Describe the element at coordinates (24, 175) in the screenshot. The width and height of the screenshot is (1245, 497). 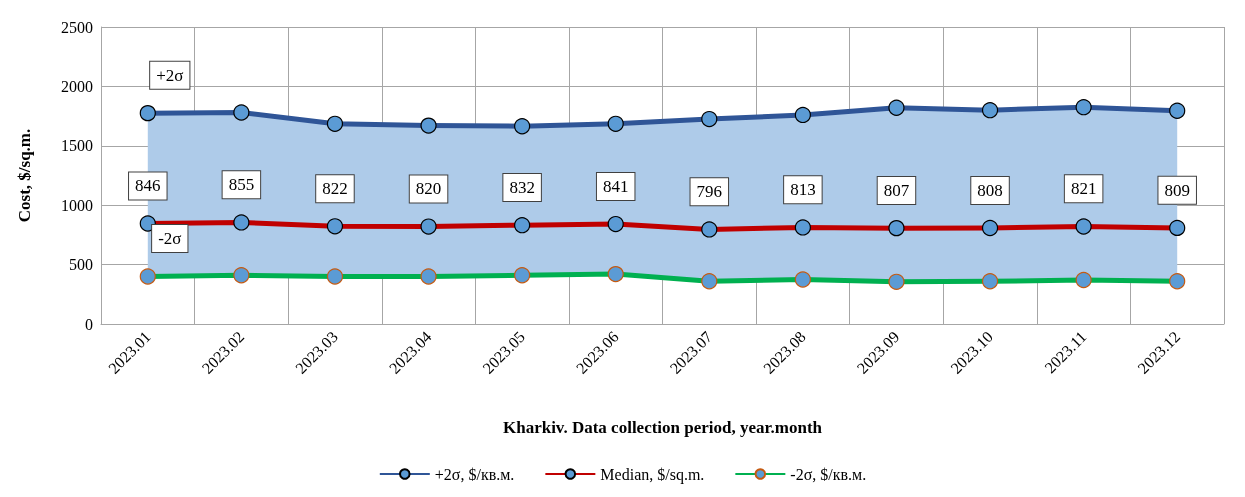
I see `y-axis-title: Cost, $/sq.m.` at that location.